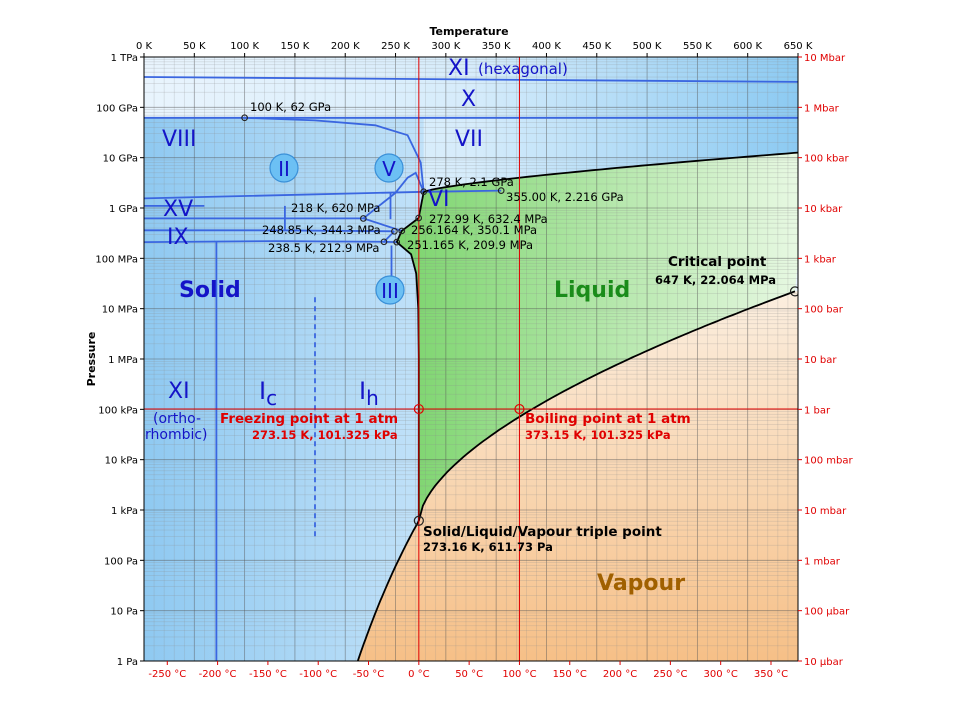 The image size is (960, 720). I want to click on x-bottom-tick-label: 200 °C, so click(620, 674).